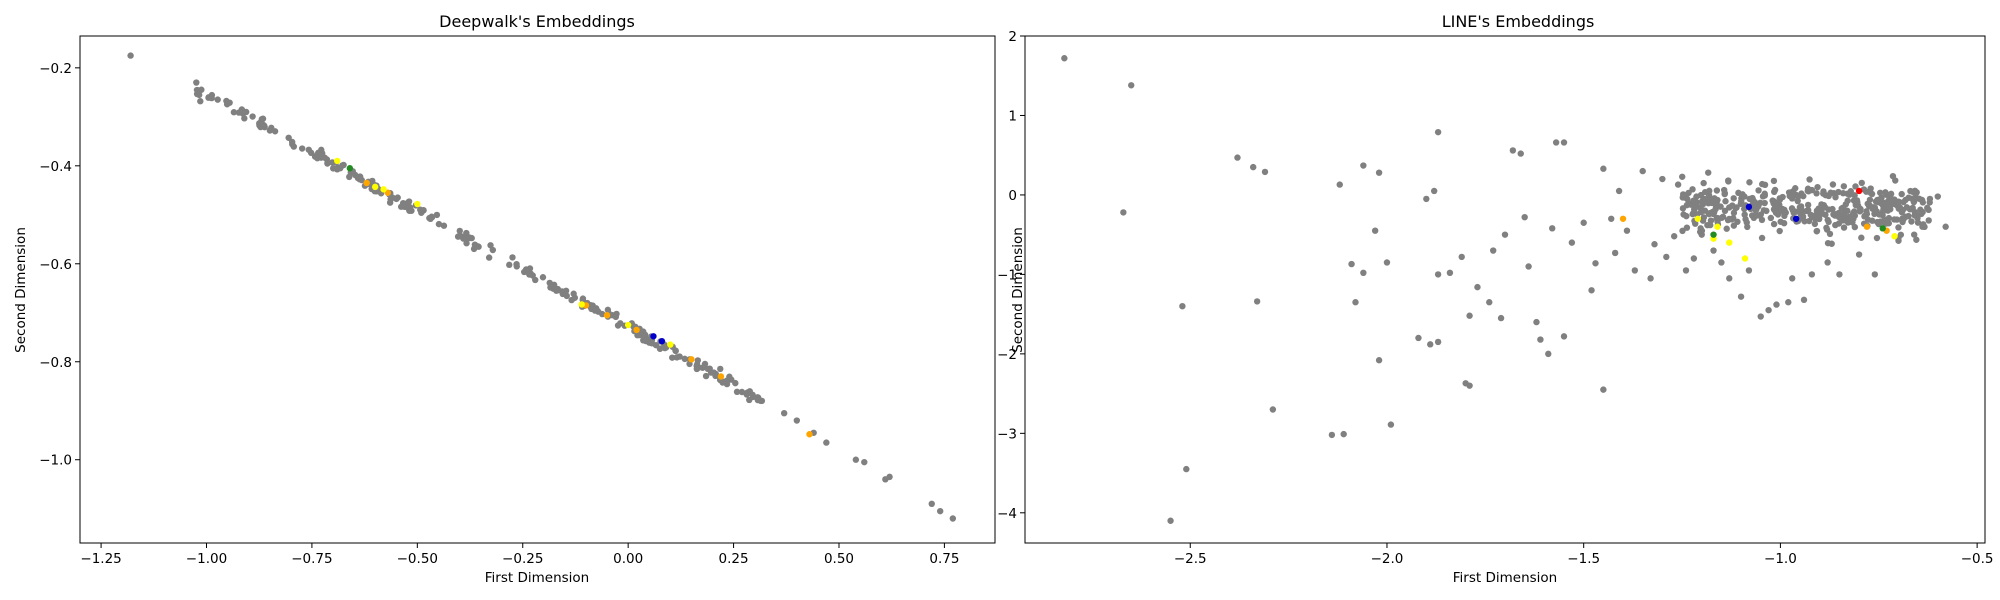 Image resolution: width=2000 pixels, height=600 pixels. Describe the element at coordinates (1387, 559) in the screenshot. I see `x-tick-label: −2.0` at that location.